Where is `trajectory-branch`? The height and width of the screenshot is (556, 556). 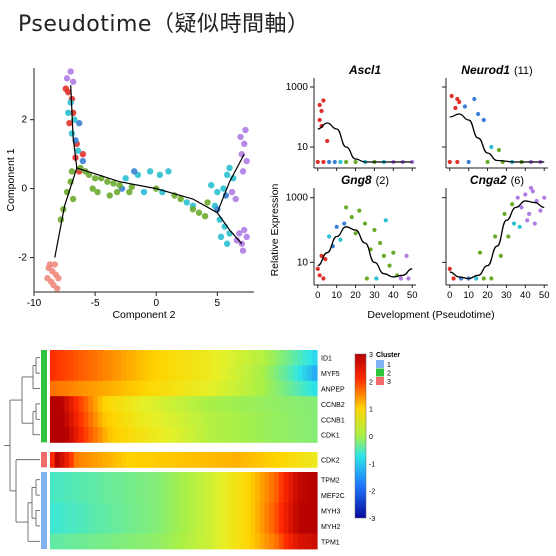
trajectory-branch is located at coordinates (147, 190).